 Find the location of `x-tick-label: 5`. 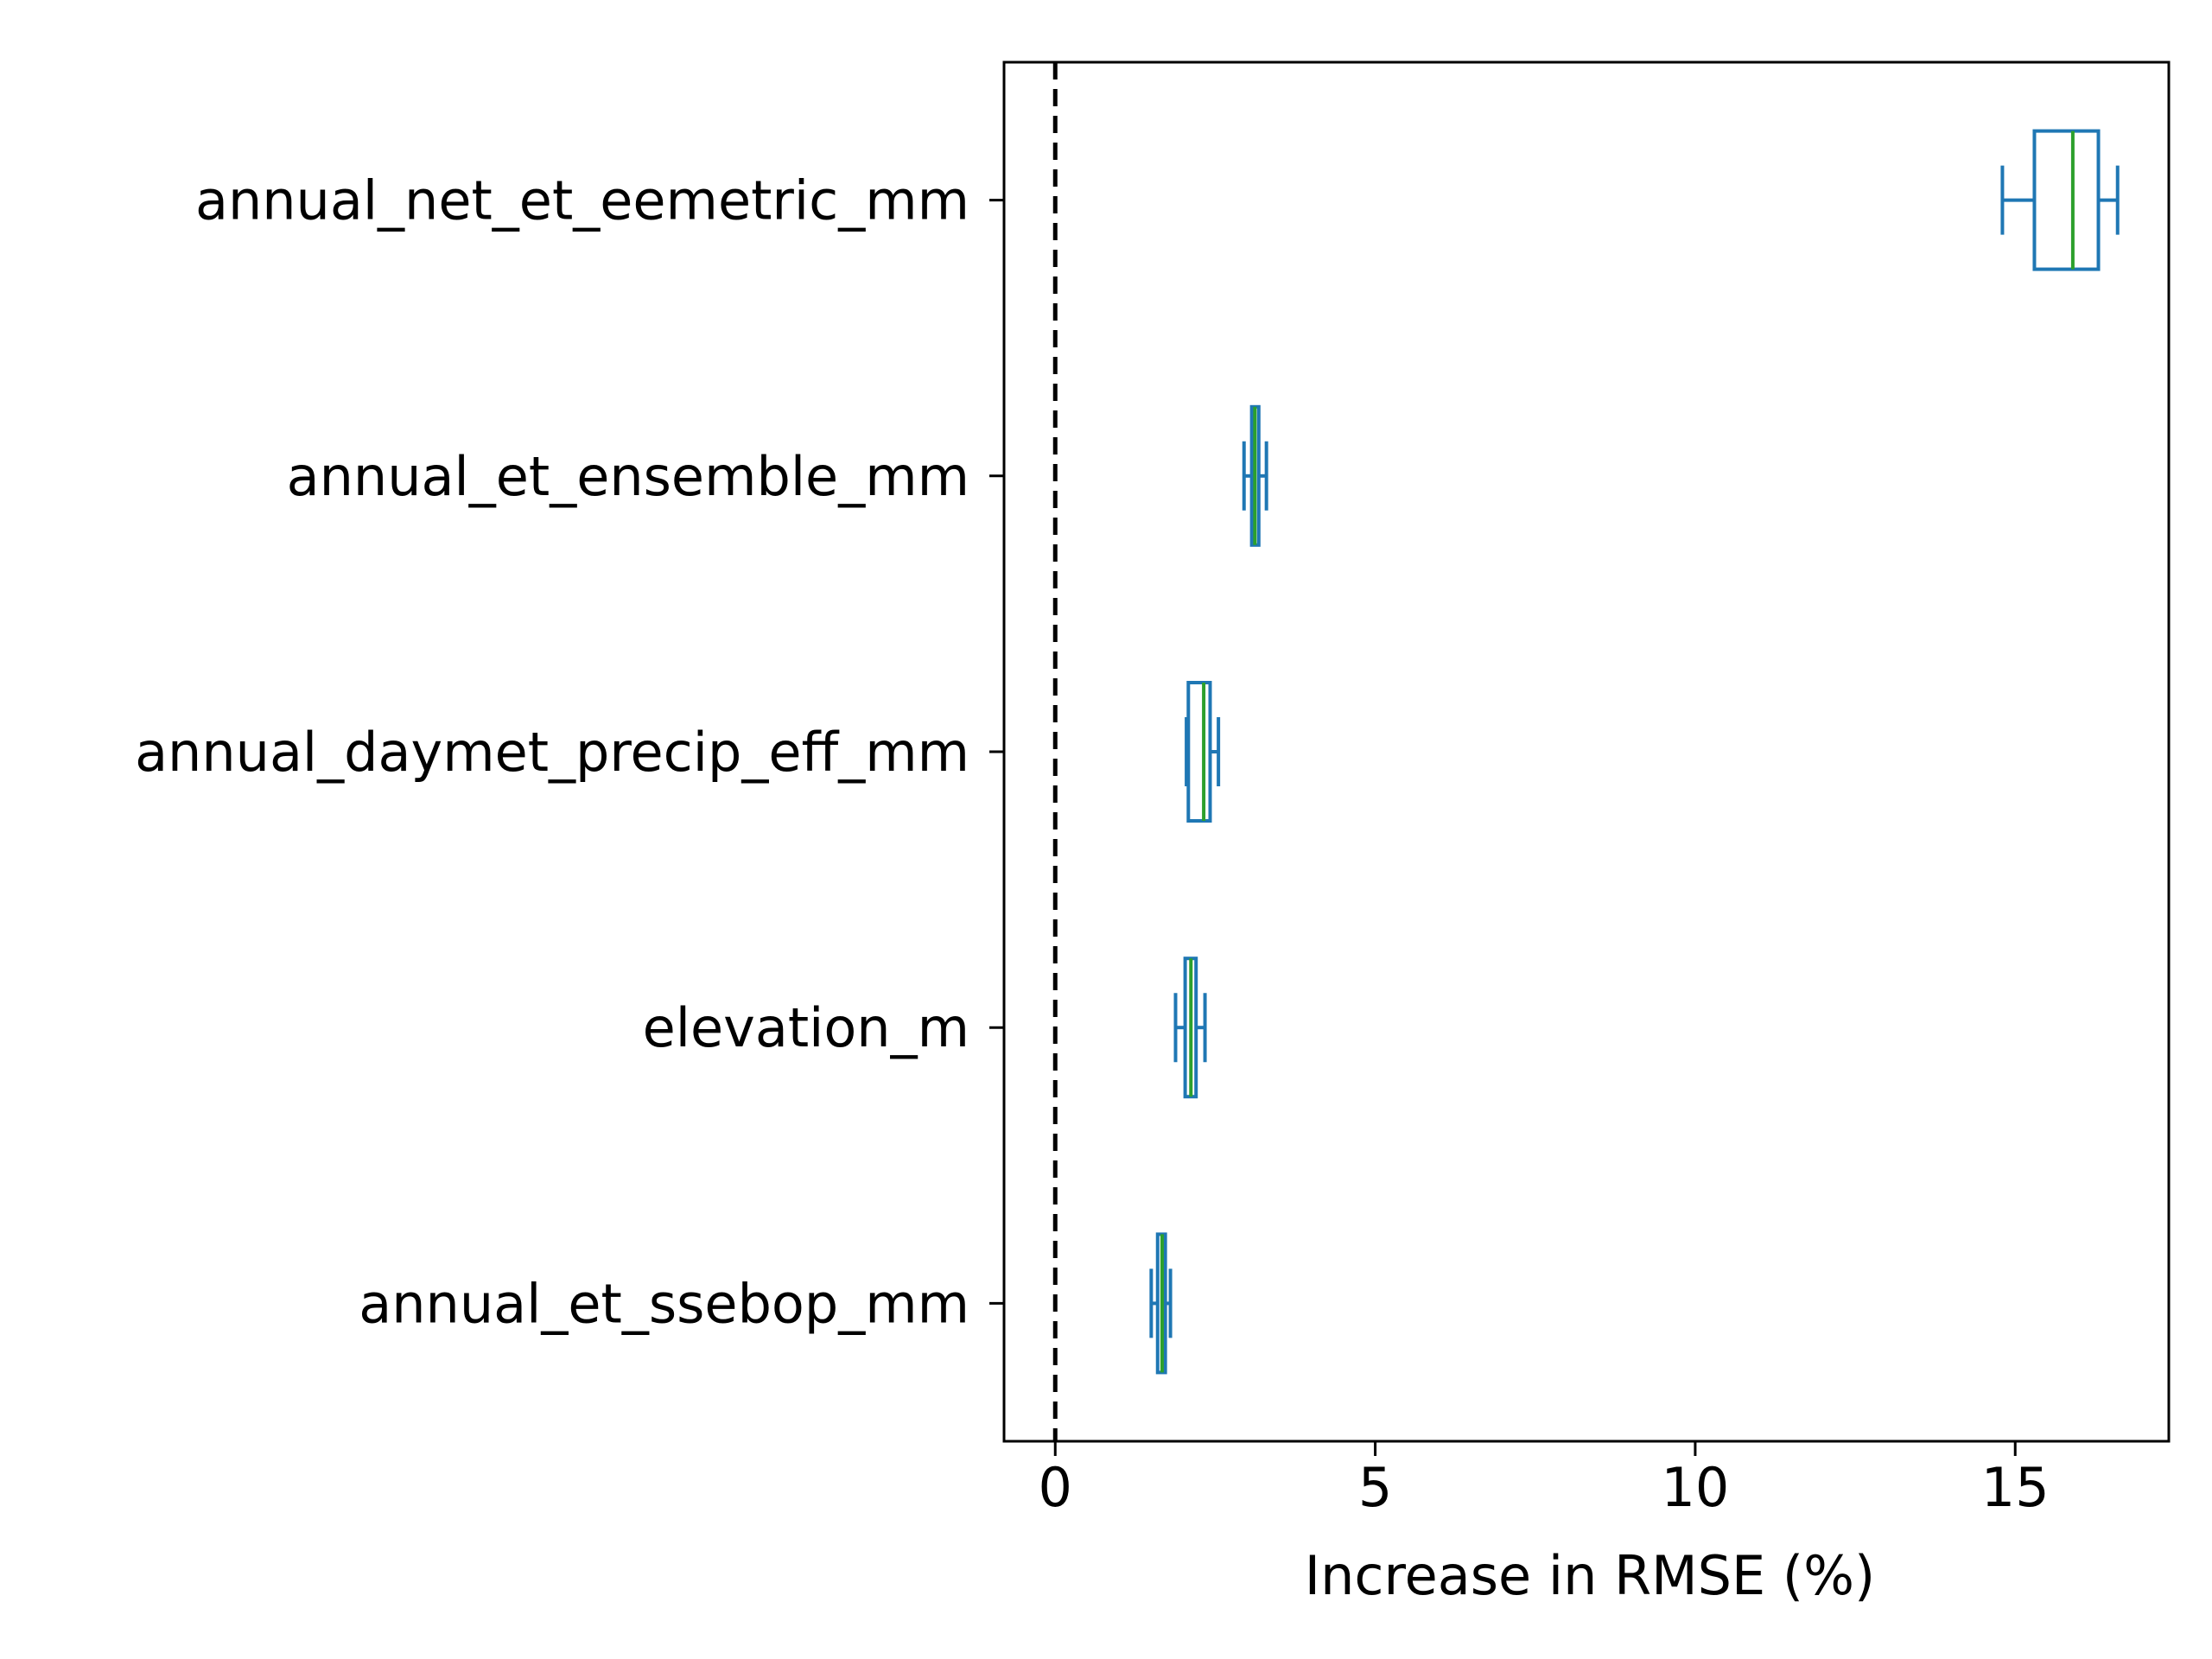

x-tick-label: 5 is located at coordinates (1375, 1487).